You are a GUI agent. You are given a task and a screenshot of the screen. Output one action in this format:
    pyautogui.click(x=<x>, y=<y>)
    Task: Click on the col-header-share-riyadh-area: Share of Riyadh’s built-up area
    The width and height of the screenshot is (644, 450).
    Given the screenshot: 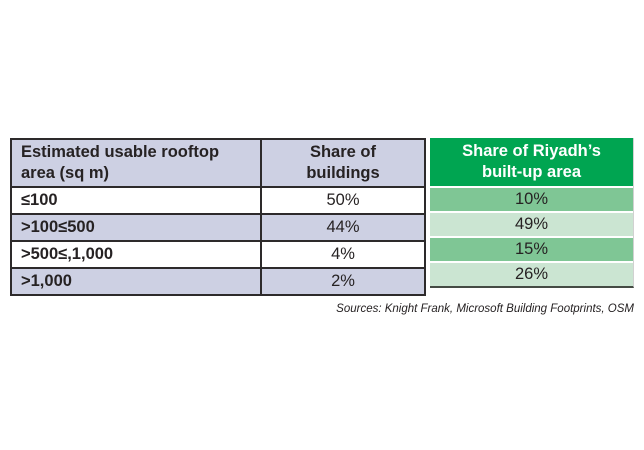 What is the action you would take?
    pyautogui.click(x=531, y=162)
    